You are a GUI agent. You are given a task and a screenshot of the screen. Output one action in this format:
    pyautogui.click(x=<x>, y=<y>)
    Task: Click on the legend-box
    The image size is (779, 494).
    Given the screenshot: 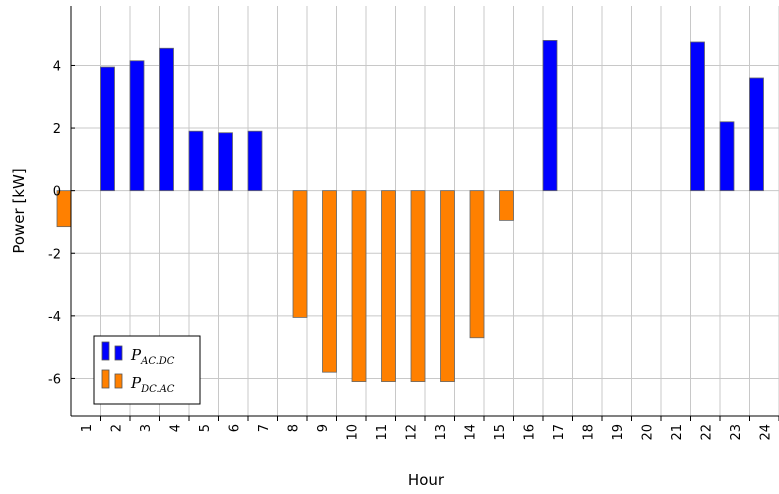 What is the action you would take?
    pyautogui.click(x=147, y=370)
    